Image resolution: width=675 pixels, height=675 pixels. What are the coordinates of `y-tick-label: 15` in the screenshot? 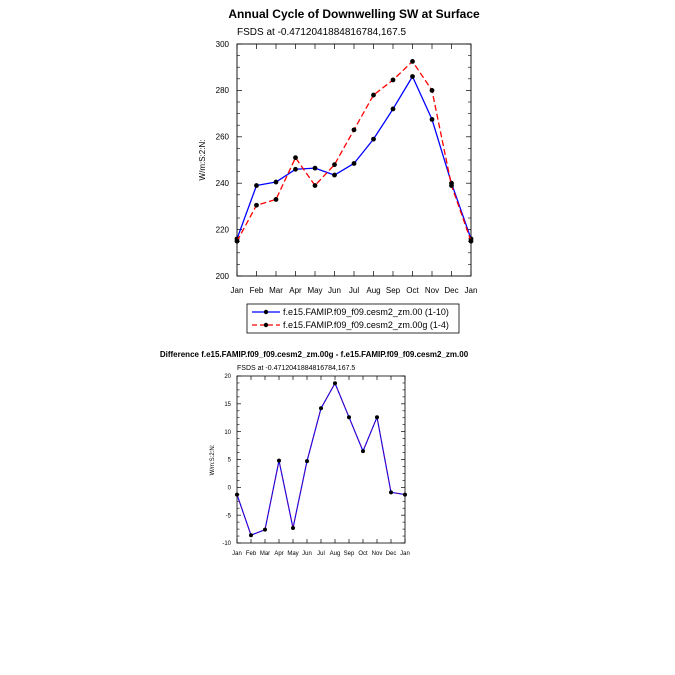 It's located at (227, 405).